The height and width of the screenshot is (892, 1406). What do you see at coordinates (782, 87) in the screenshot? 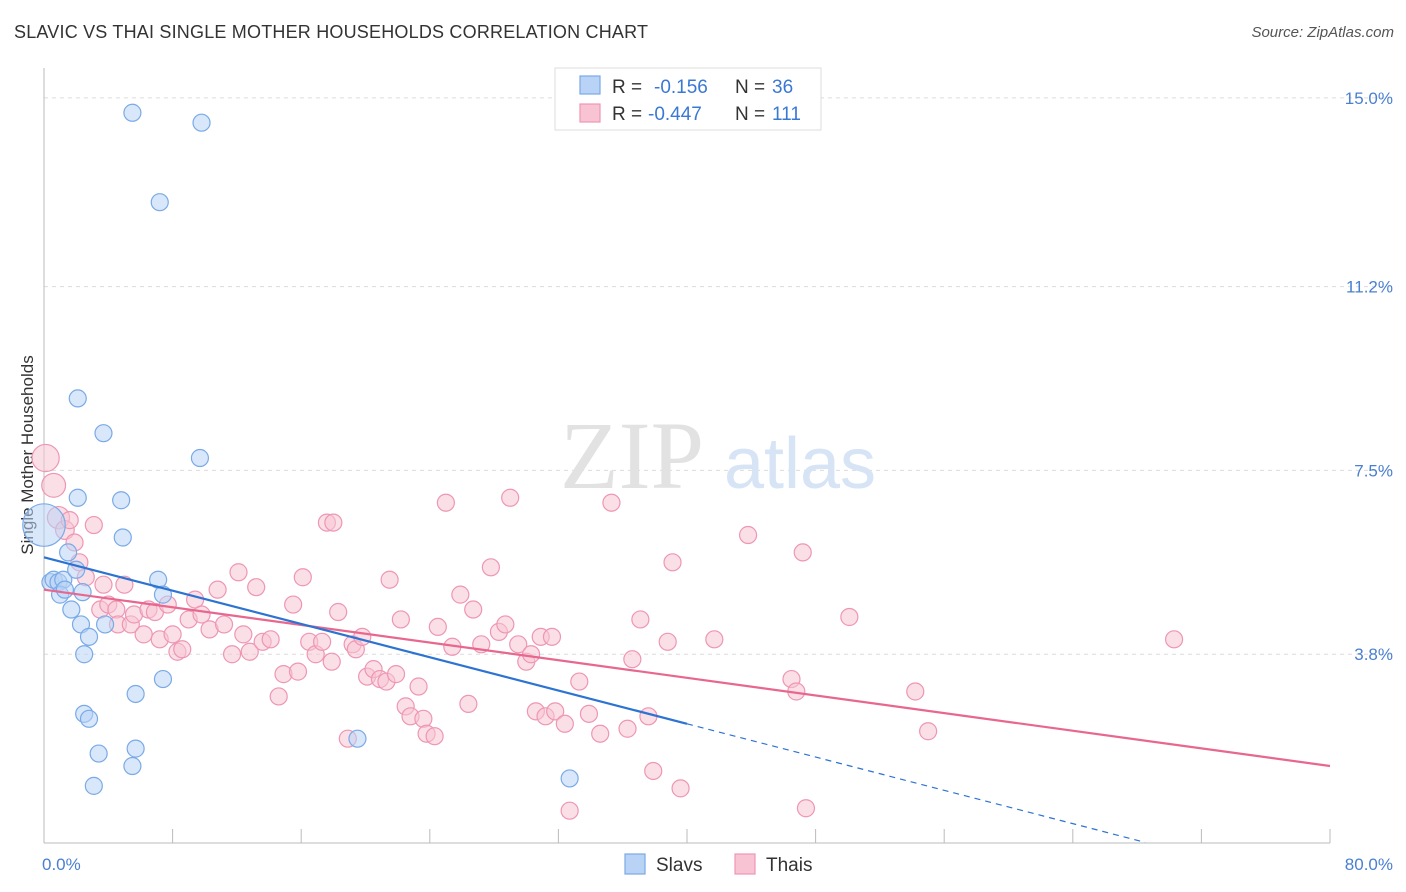
I see `legend-n-value-slavs: 36` at bounding box center [782, 87].